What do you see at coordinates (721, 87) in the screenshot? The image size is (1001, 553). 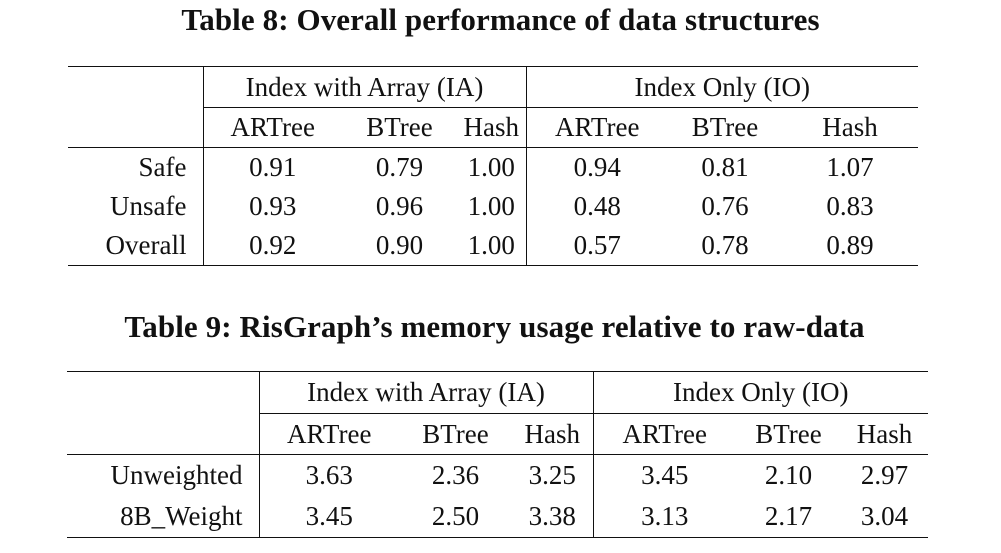 I see `table-8-group-io: Index Only (IO)` at bounding box center [721, 87].